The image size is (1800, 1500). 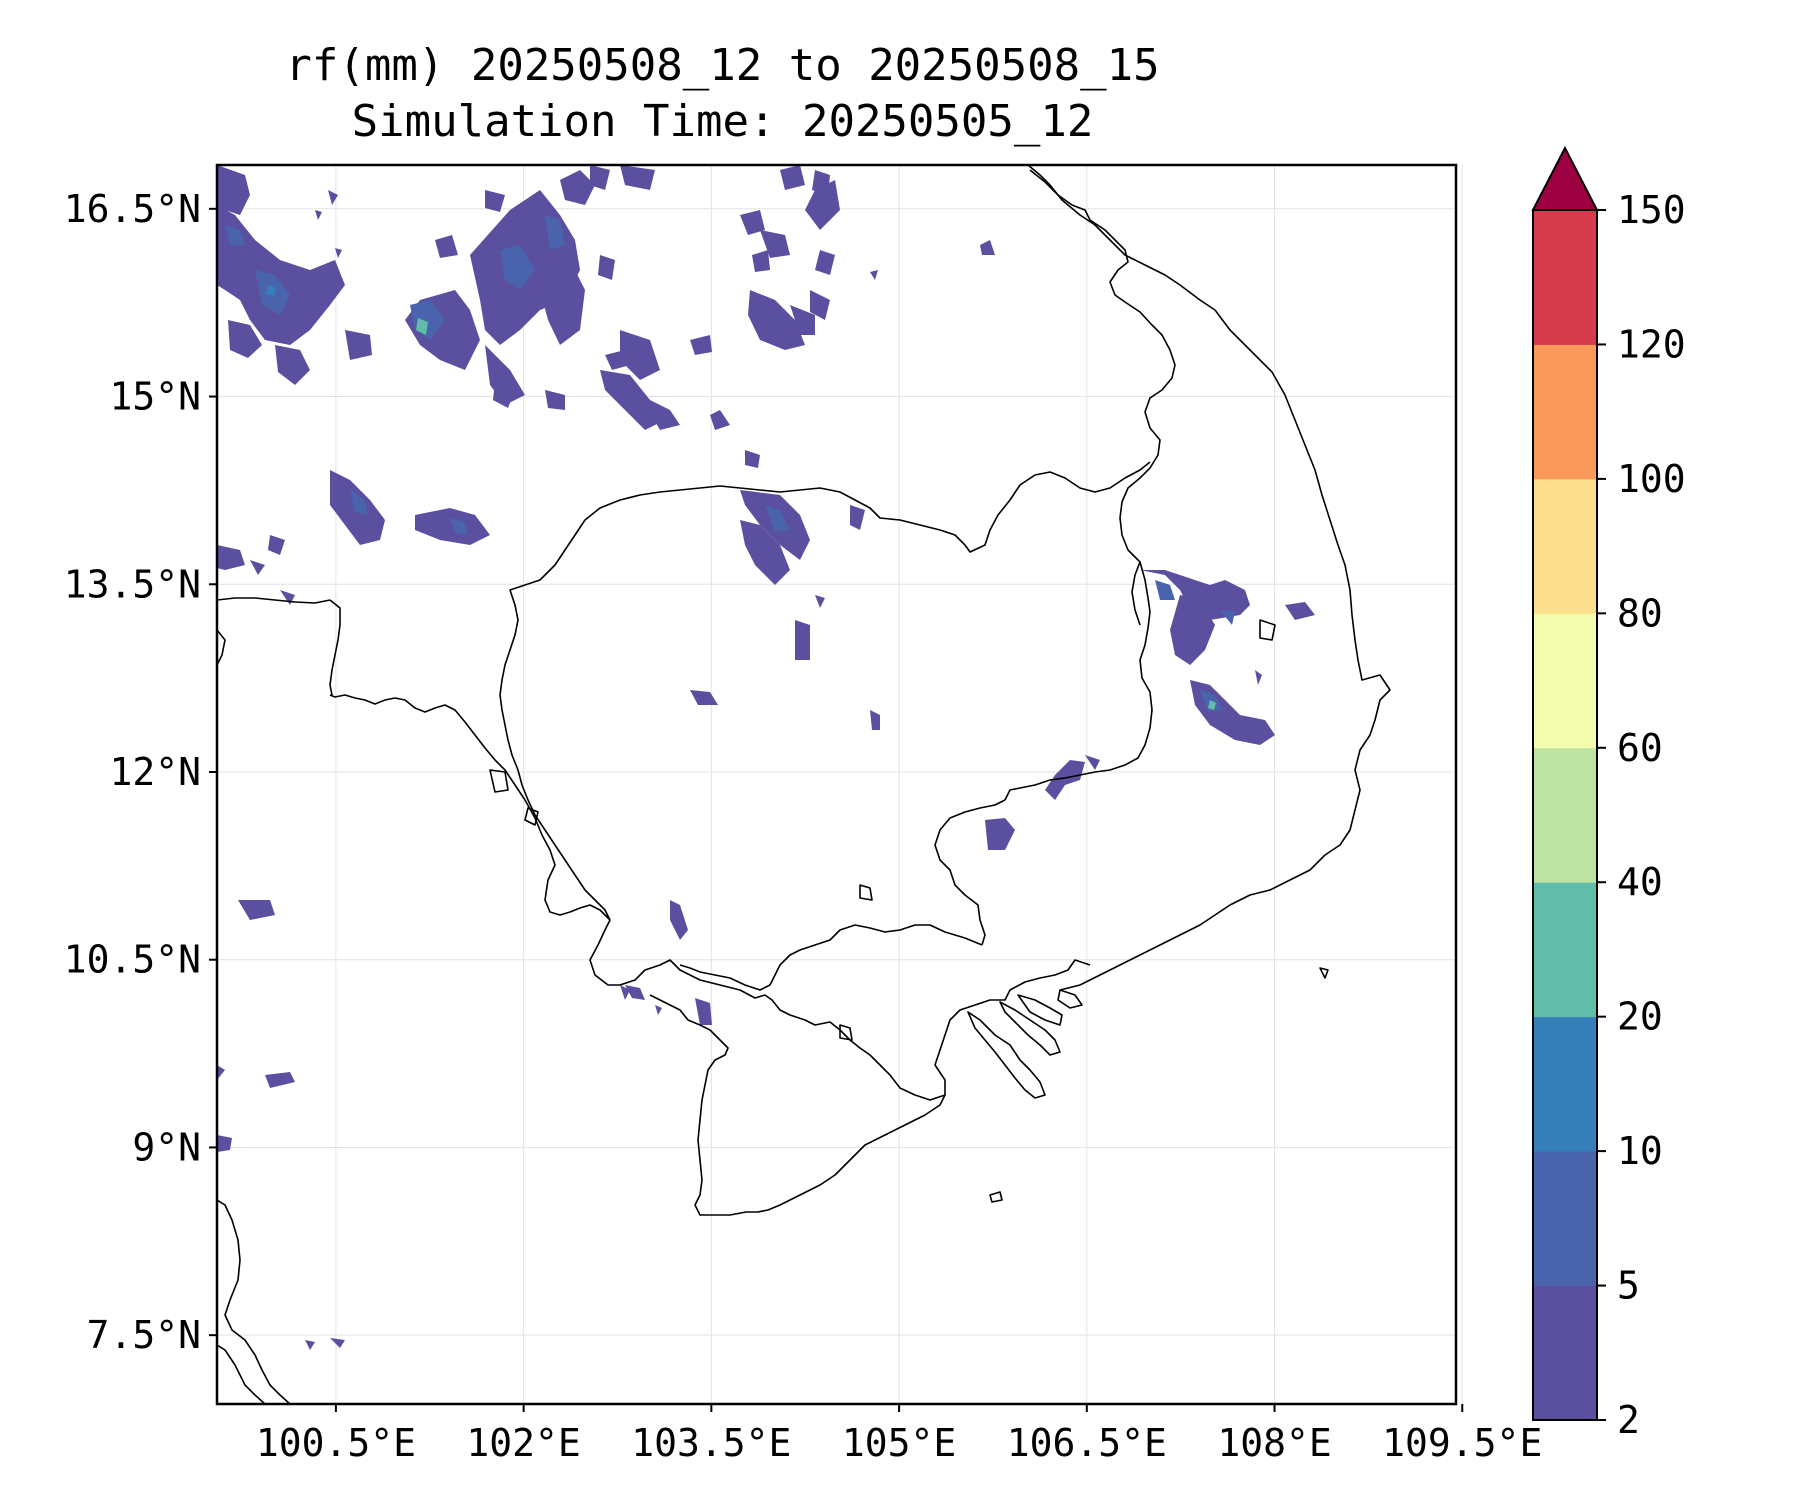 What do you see at coordinates (155, 397) in the screenshot?
I see `y-tick-label: 15°N` at bounding box center [155, 397].